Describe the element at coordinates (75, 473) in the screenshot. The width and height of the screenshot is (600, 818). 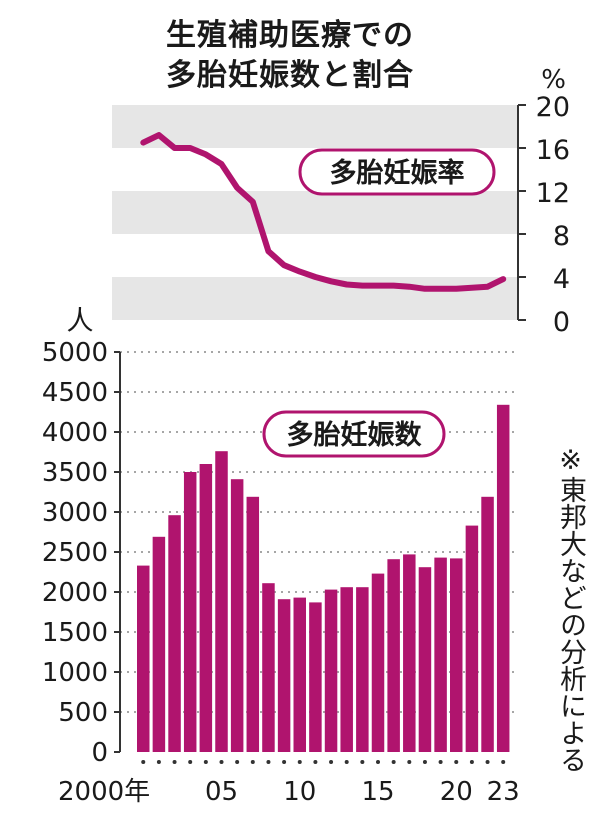
I see `bar-chart-y-tick-label: 3500` at that location.